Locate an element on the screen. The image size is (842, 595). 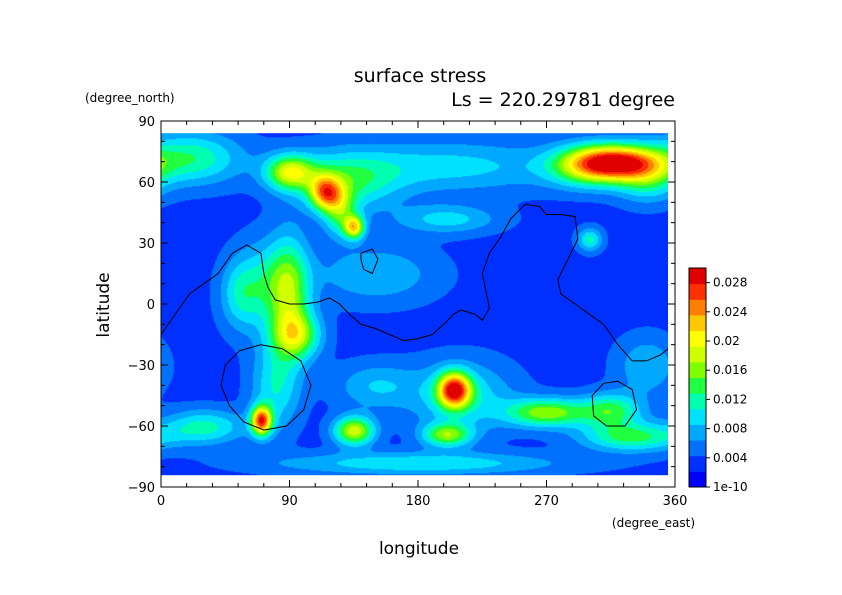
colorbar-label: 0.02 is located at coordinates (726, 341).